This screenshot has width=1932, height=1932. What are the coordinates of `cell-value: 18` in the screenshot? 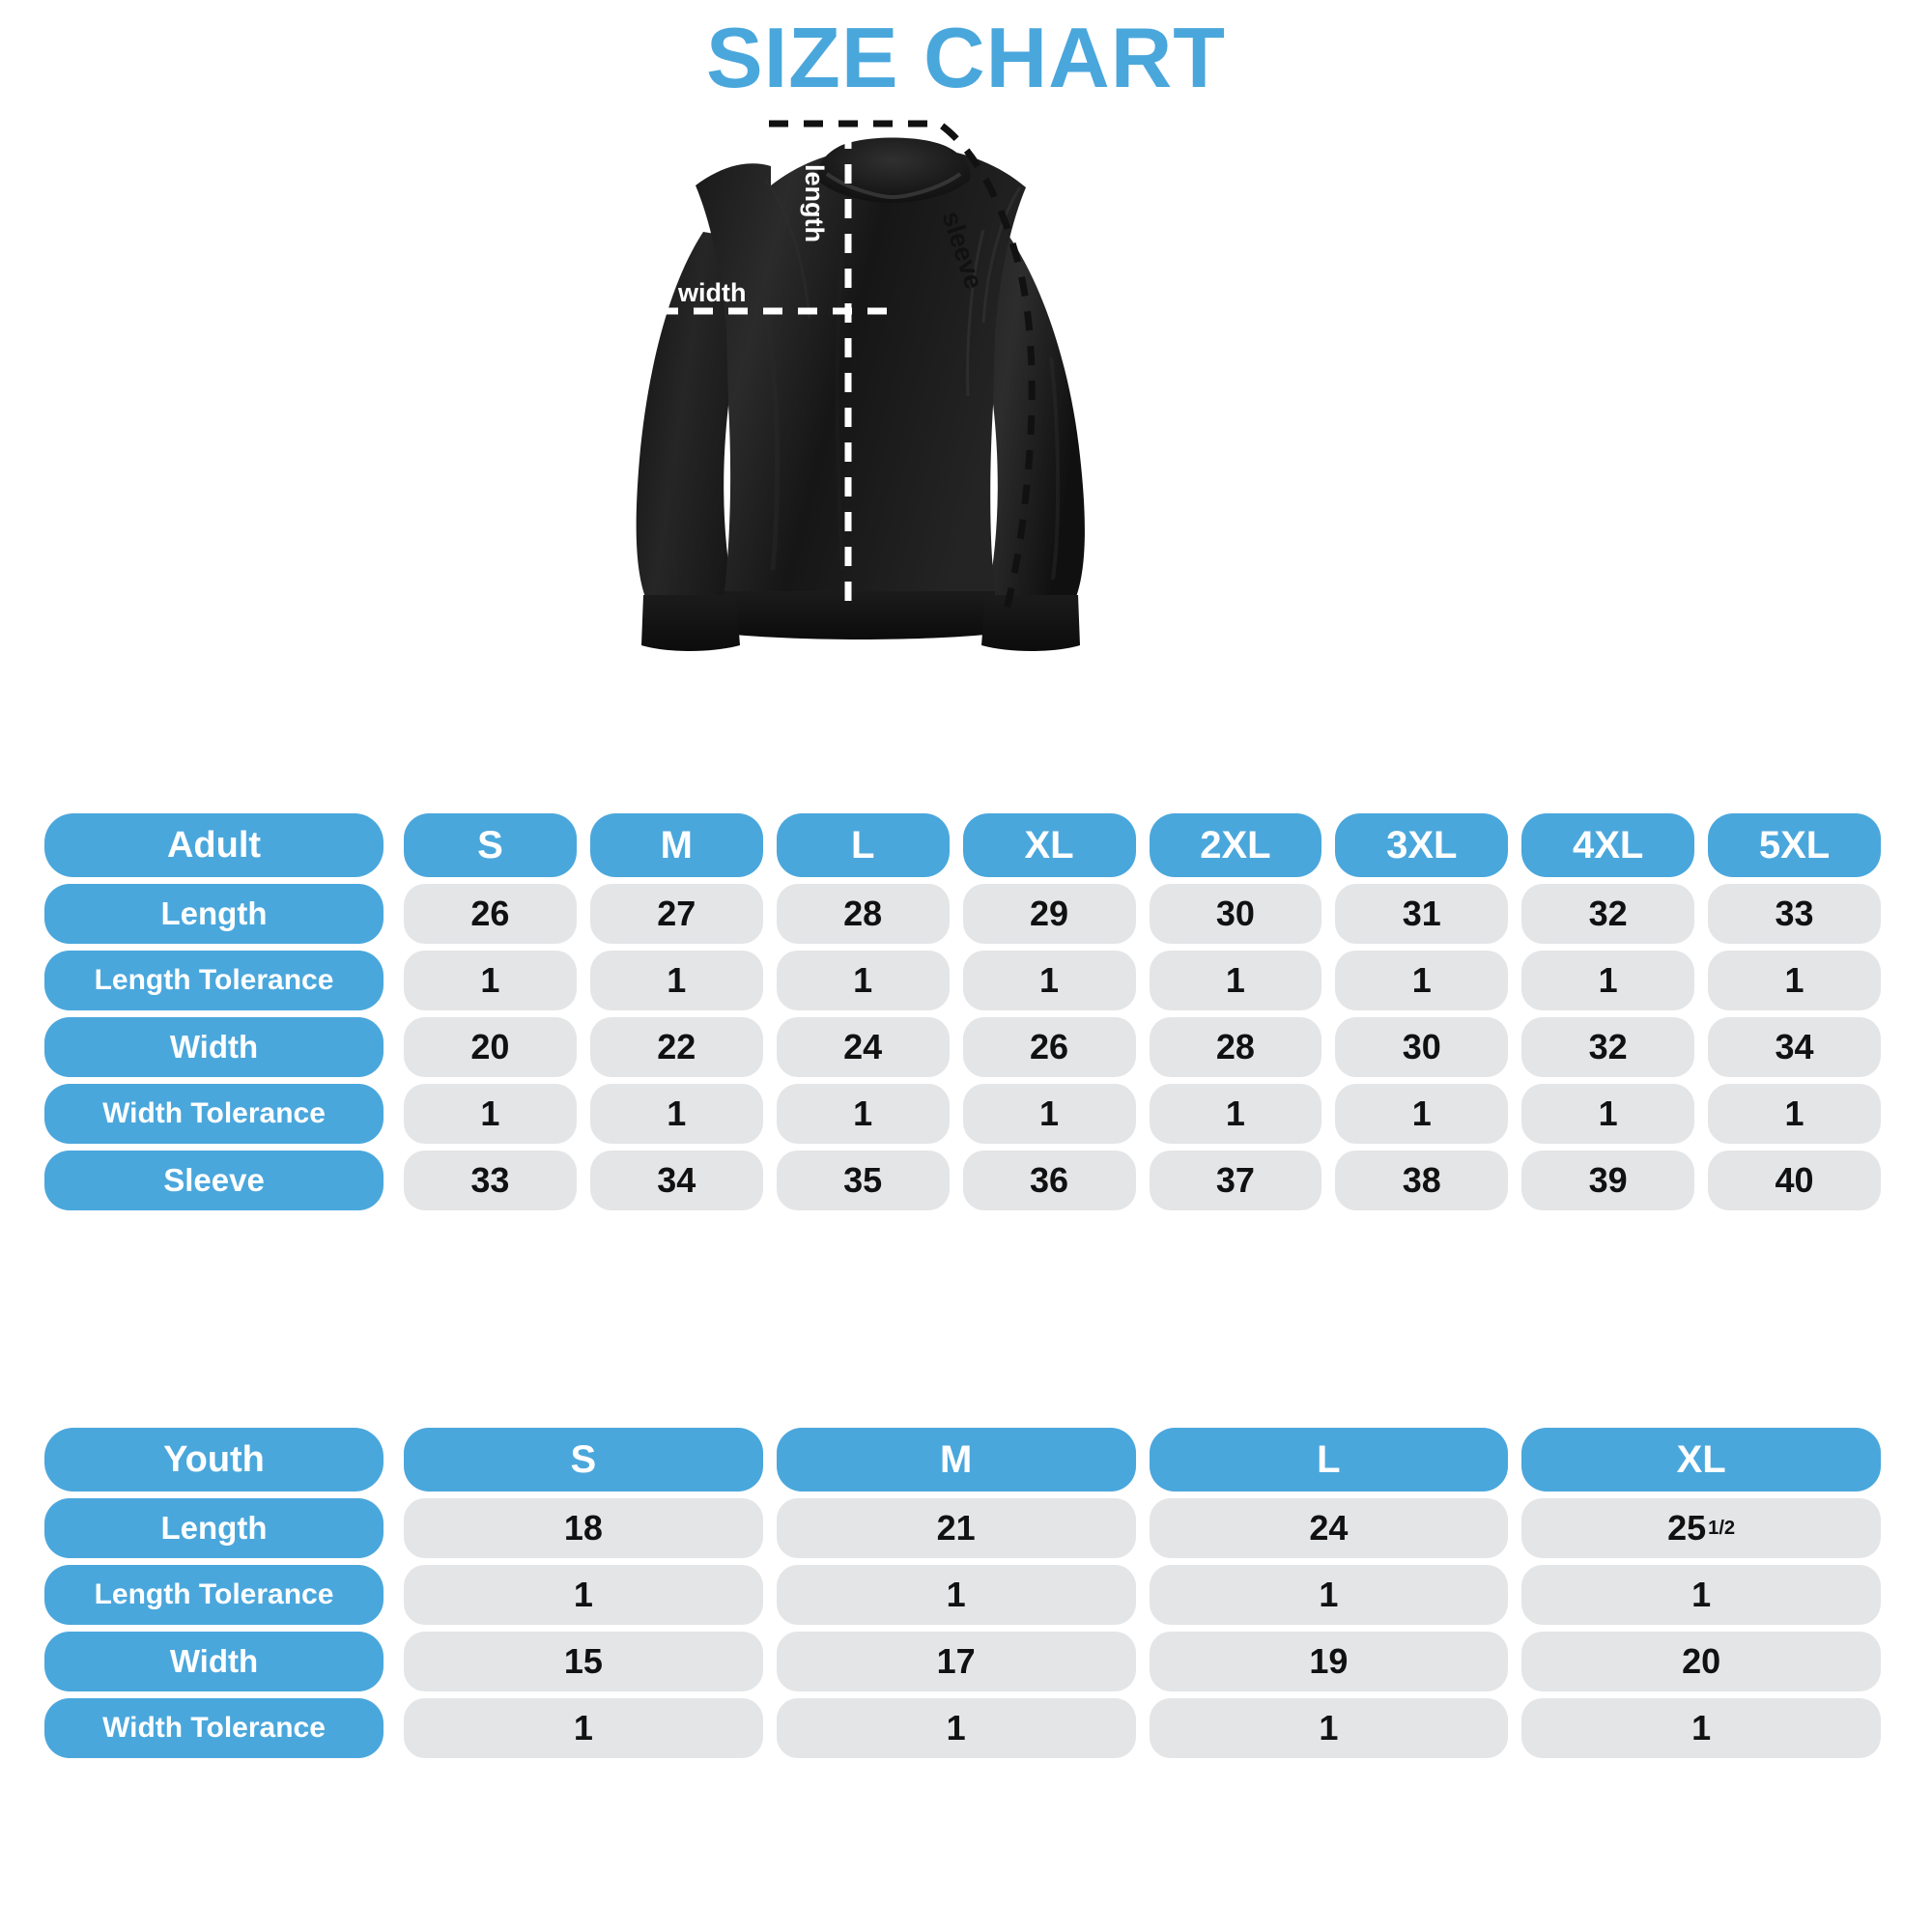 It's located at (583, 1528).